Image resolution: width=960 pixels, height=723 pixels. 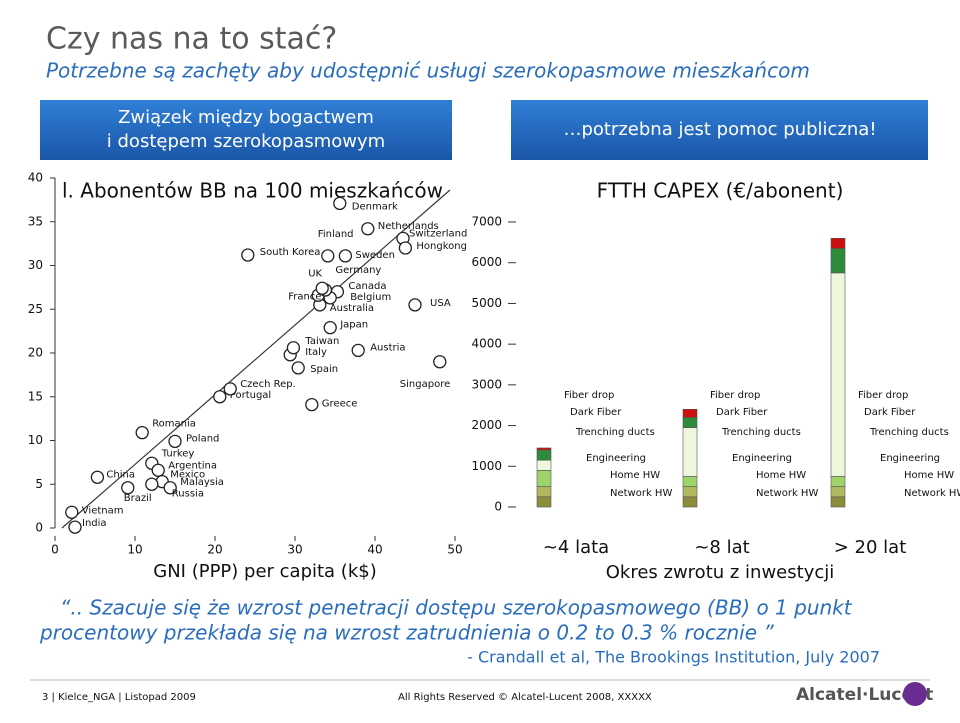 What do you see at coordinates (39, 484) in the screenshot?
I see `y-tick-label: 5` at bounding box center [39, 484].